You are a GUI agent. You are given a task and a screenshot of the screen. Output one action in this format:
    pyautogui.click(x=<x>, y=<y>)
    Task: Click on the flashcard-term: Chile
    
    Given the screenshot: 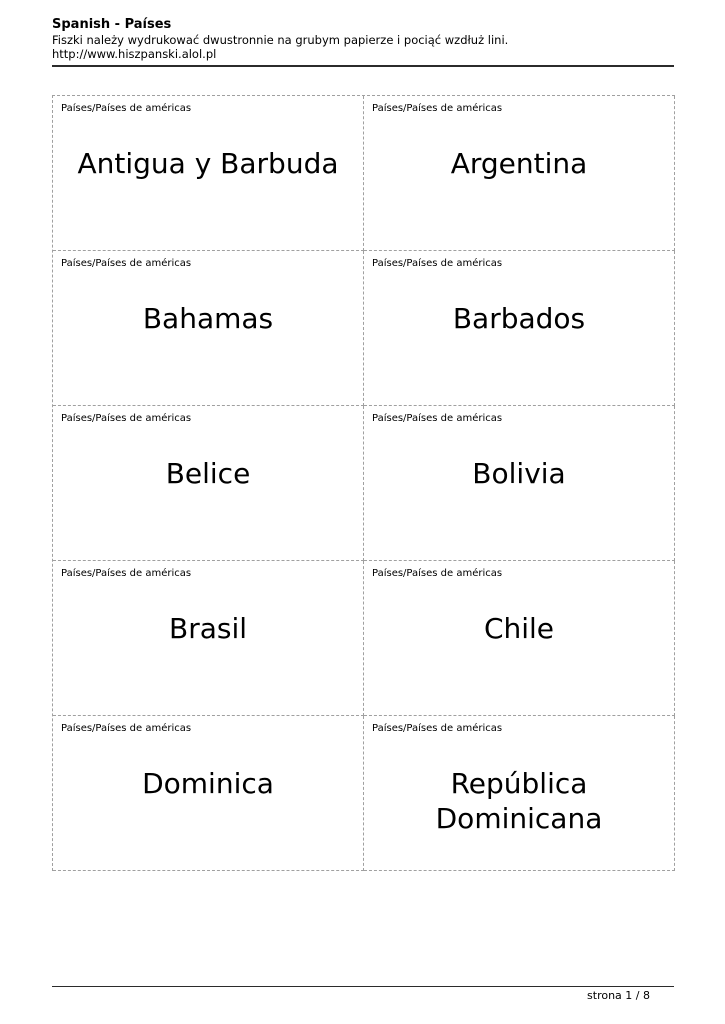 What is the action you would take?
    pyautogui.click(x=519, y=628)
    